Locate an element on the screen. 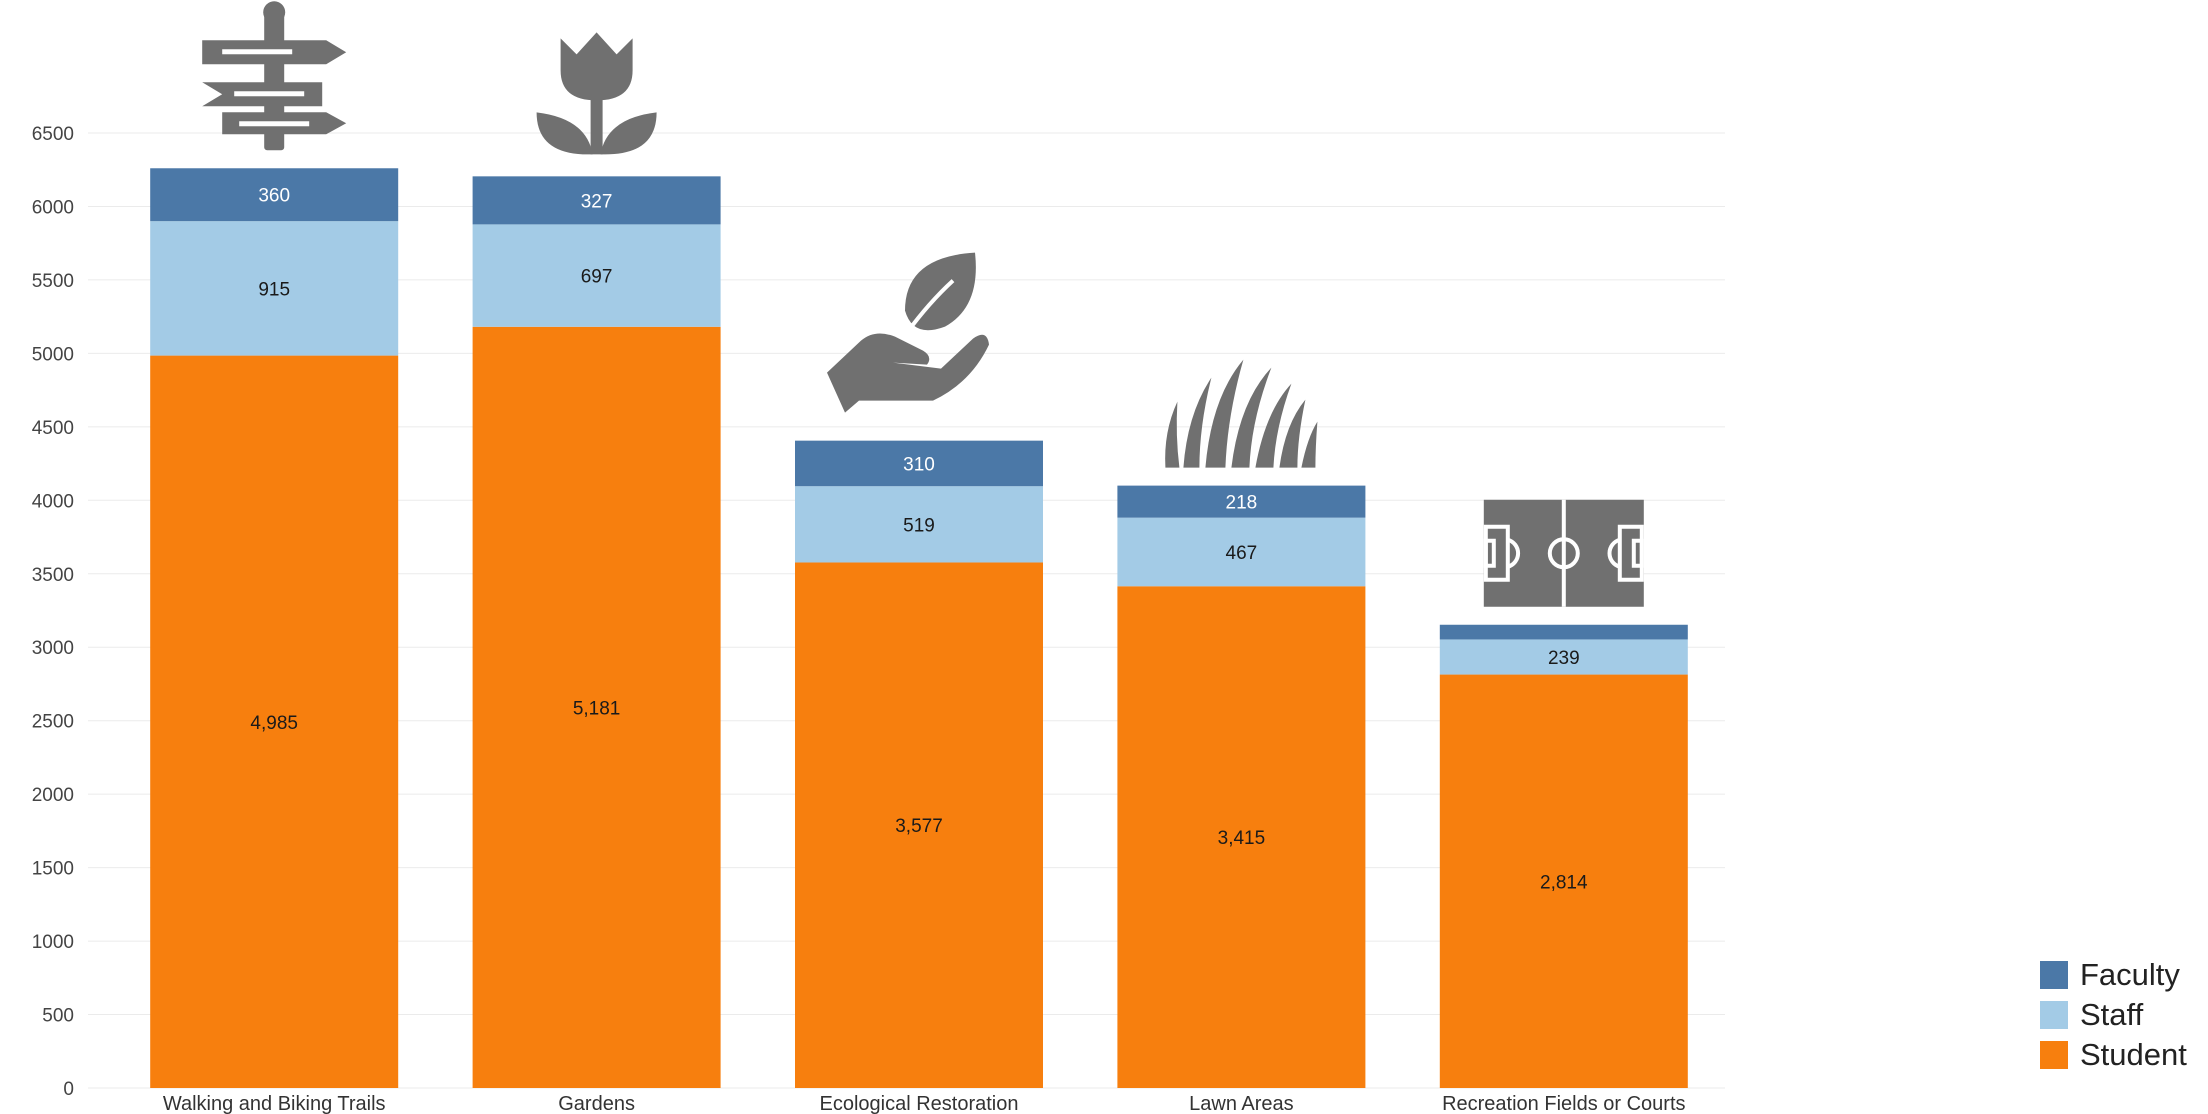  data-label: 5,181 is located at coordinates (597, 708).